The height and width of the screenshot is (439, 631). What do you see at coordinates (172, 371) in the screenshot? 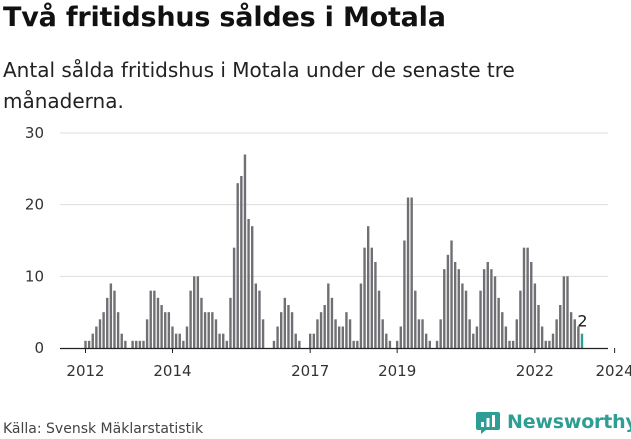
I see `x-tick-label: 2014` at bounding box center [172, 371].